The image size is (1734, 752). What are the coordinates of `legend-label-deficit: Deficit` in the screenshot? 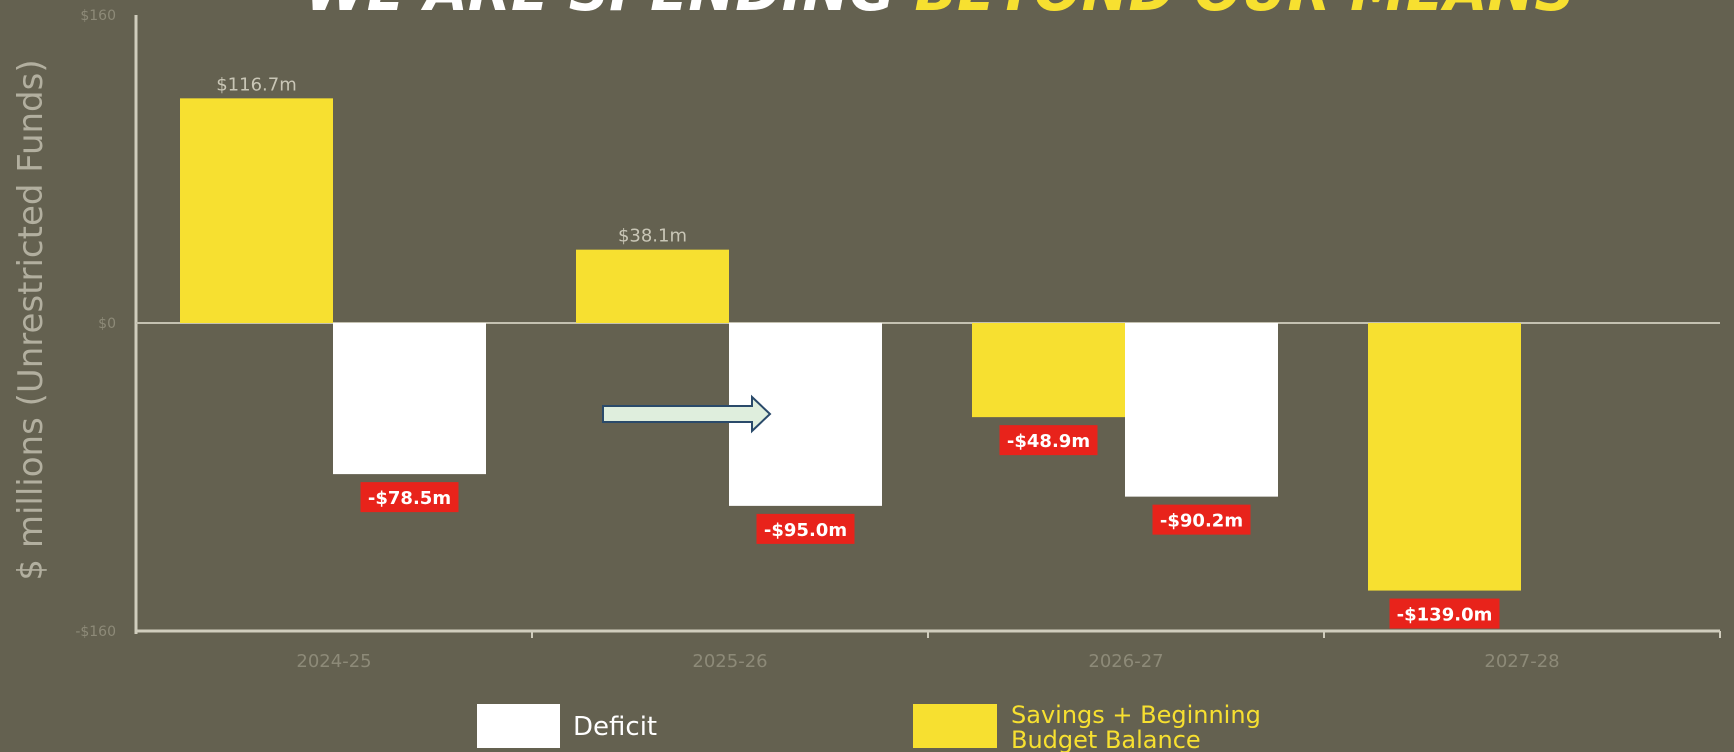 It's located at (615, 727).